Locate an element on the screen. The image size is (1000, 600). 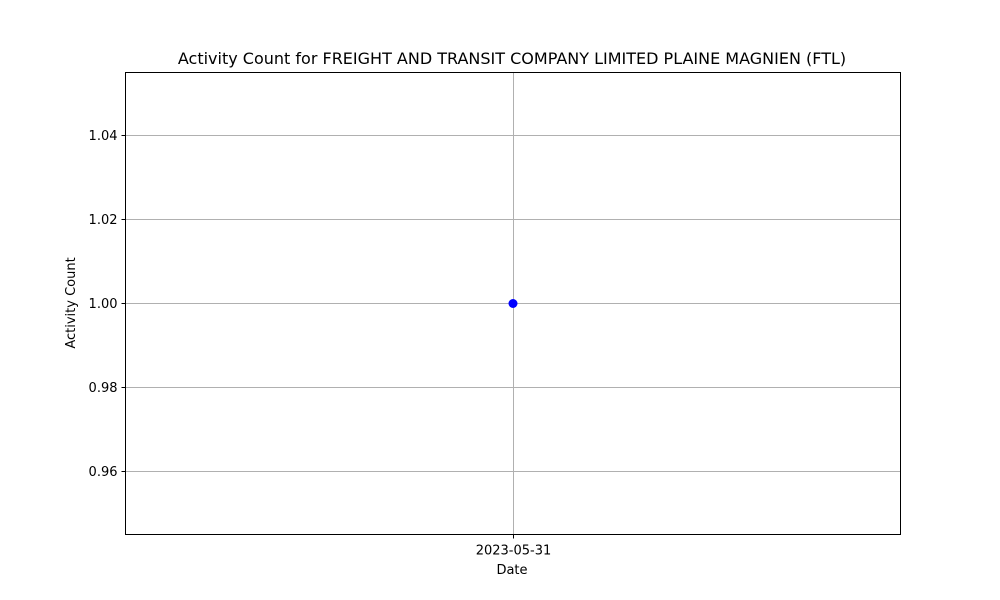
y-tick-label: 1.02 is located at coordinates (103, 220).